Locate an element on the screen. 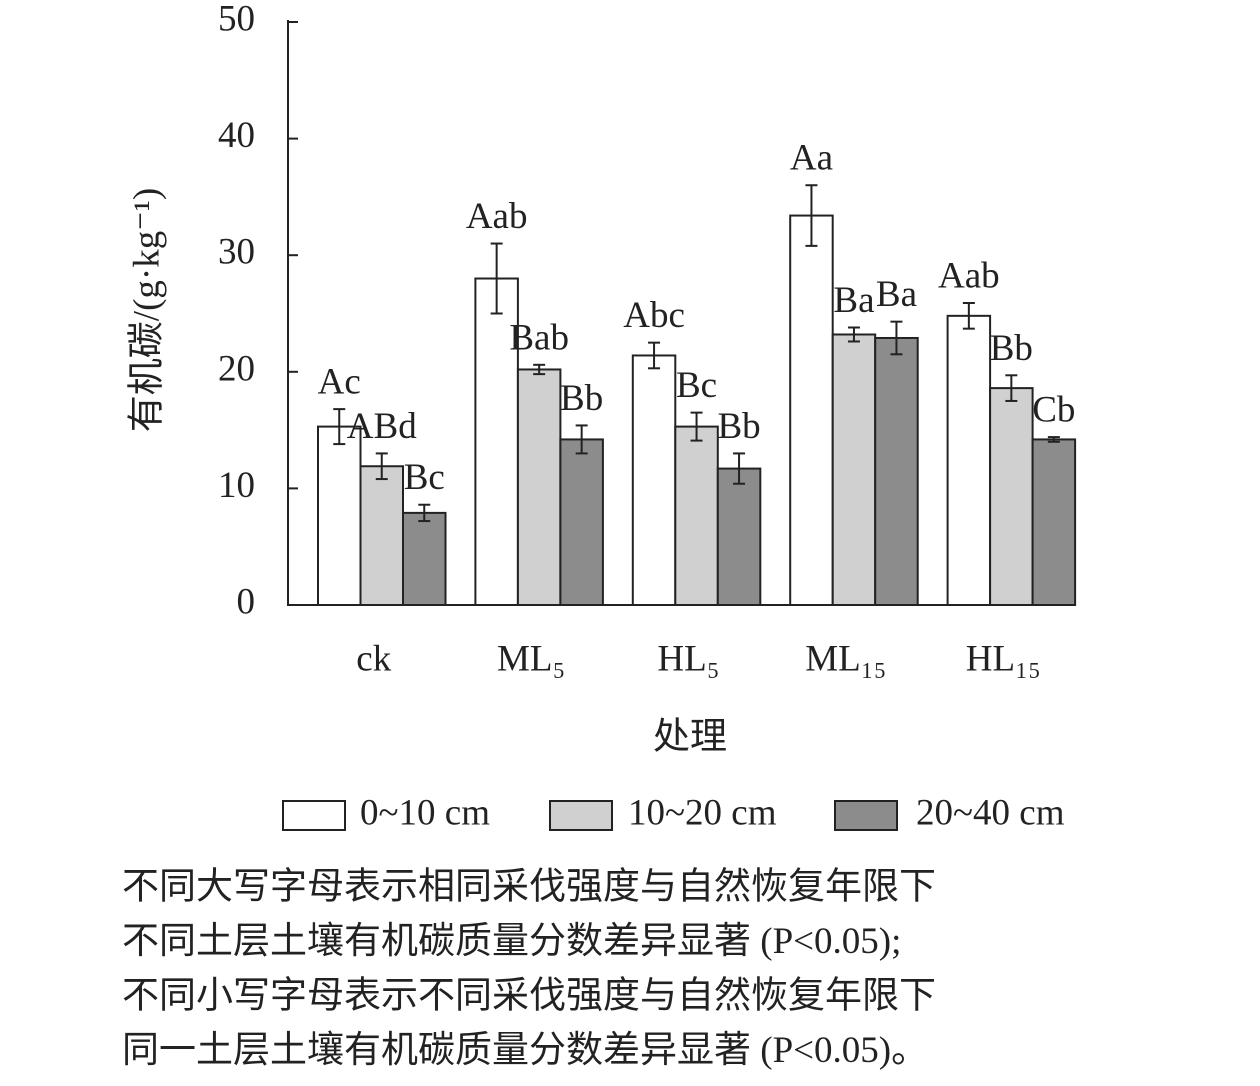  significance-label: ABd is located at coordinates (382, 426).